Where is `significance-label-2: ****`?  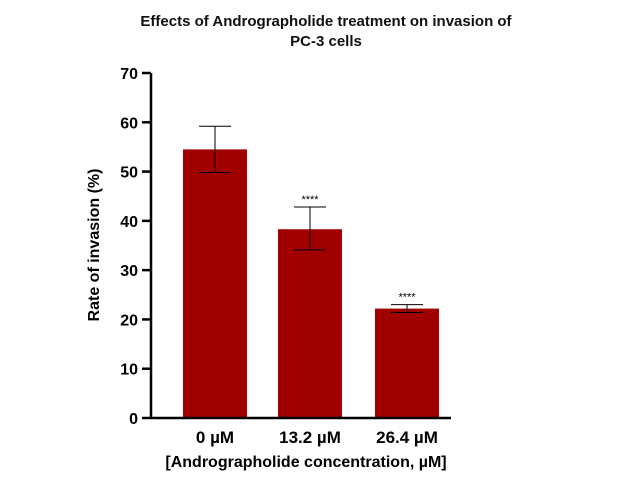
significance-label-2: **** is located at coordinates (310, 200).